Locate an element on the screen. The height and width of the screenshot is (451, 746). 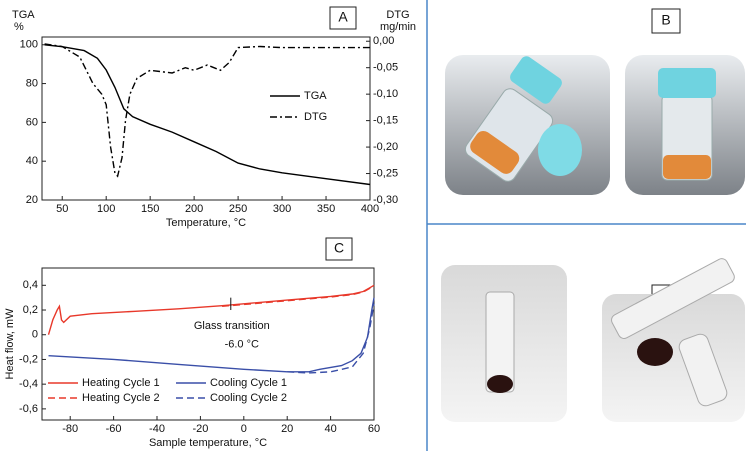
legend-label: Heating Cycle 2 is located at coordinates (121, 398).